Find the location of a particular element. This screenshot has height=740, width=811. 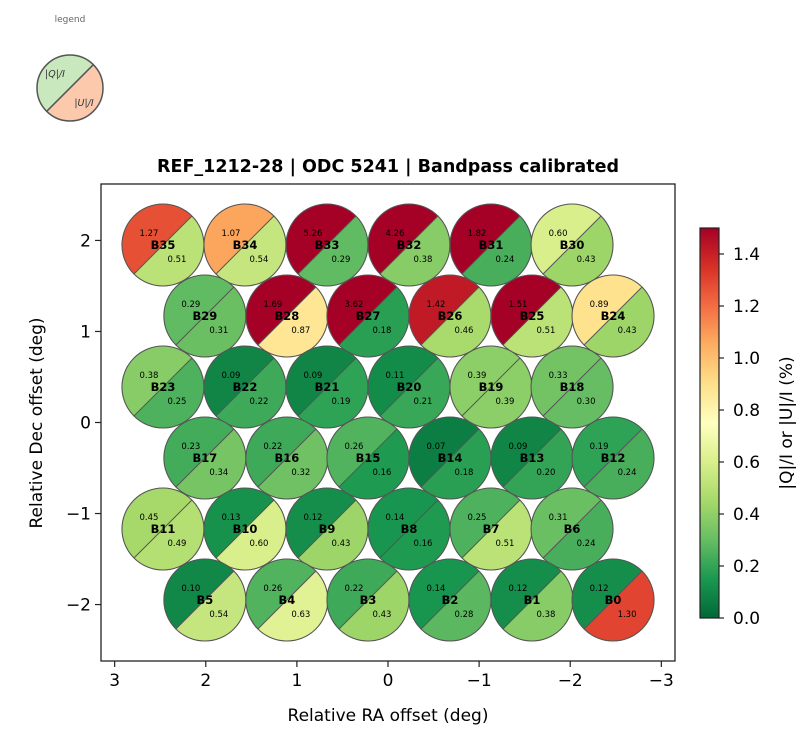

beam-q-value: 0.33 is located at coordinates (558, 376).